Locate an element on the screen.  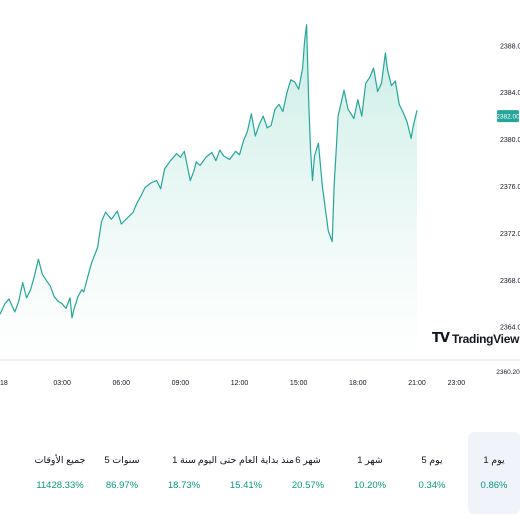
performance-period-label: 1 شهر is located at coordinates (370, 460).